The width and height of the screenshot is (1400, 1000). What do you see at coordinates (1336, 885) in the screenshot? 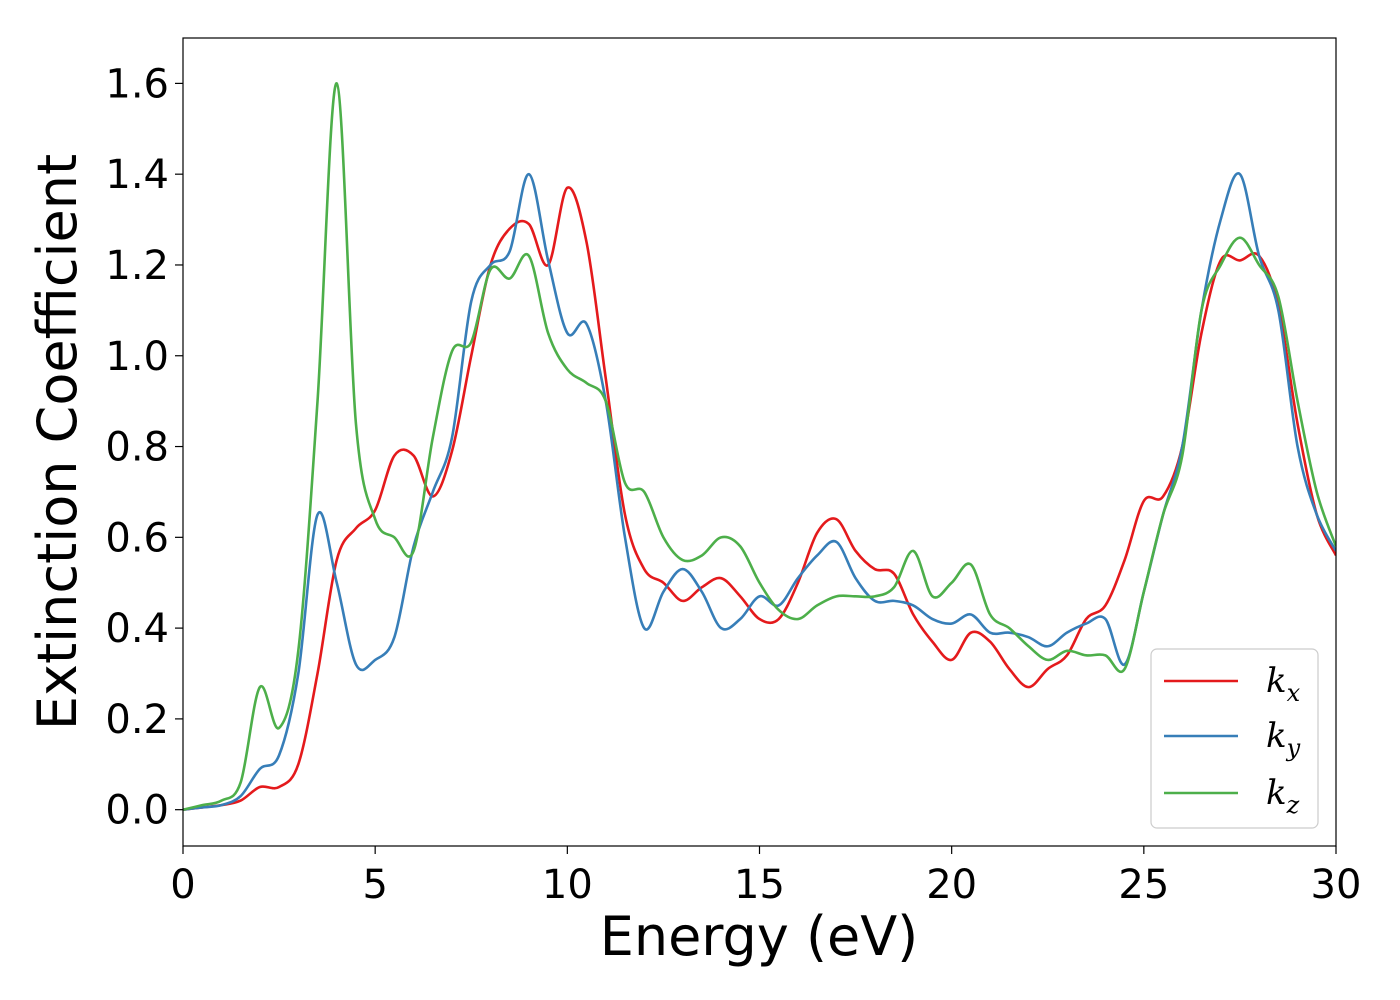
I see `x-tick-label: 30` at bounding box center [1336, 885].